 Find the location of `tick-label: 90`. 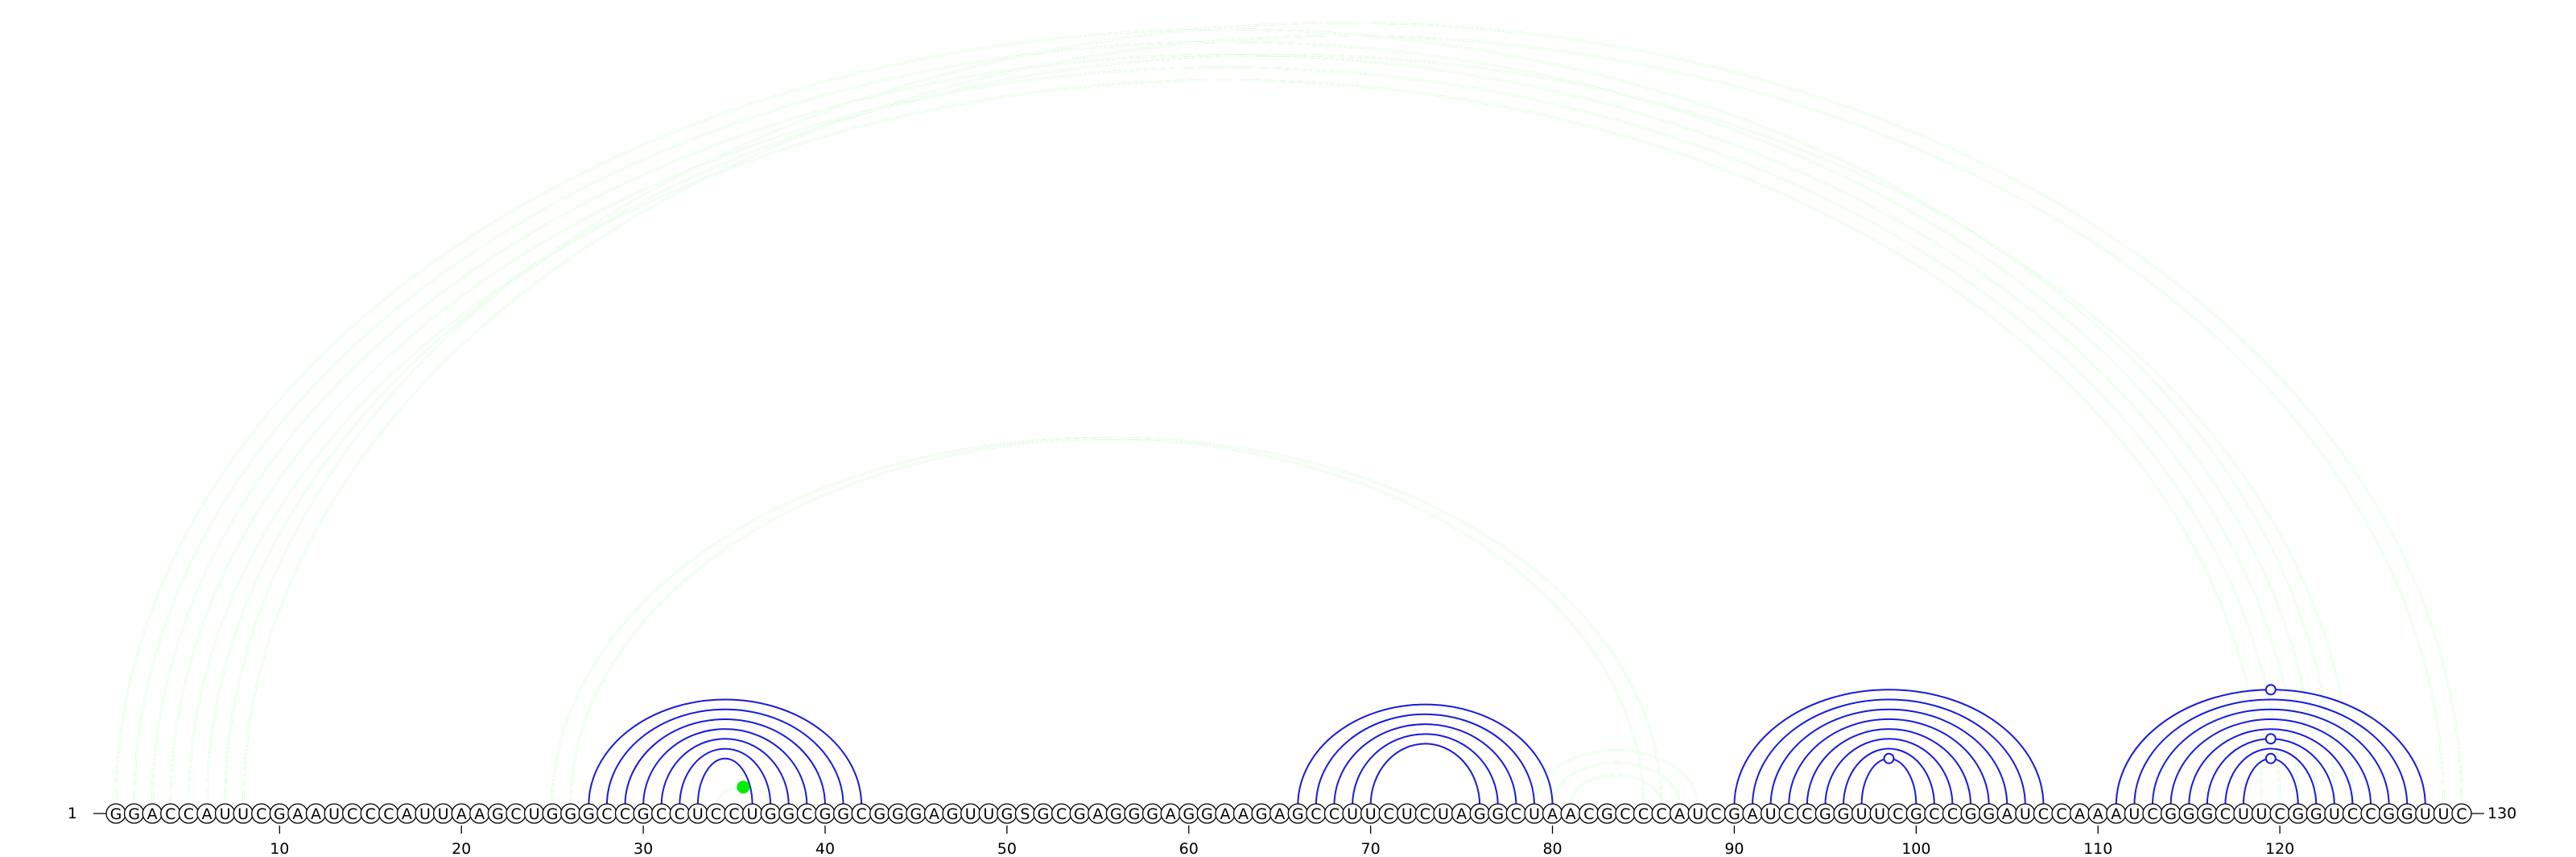

tick-label: 90 is located at coordinates (1734, 849).